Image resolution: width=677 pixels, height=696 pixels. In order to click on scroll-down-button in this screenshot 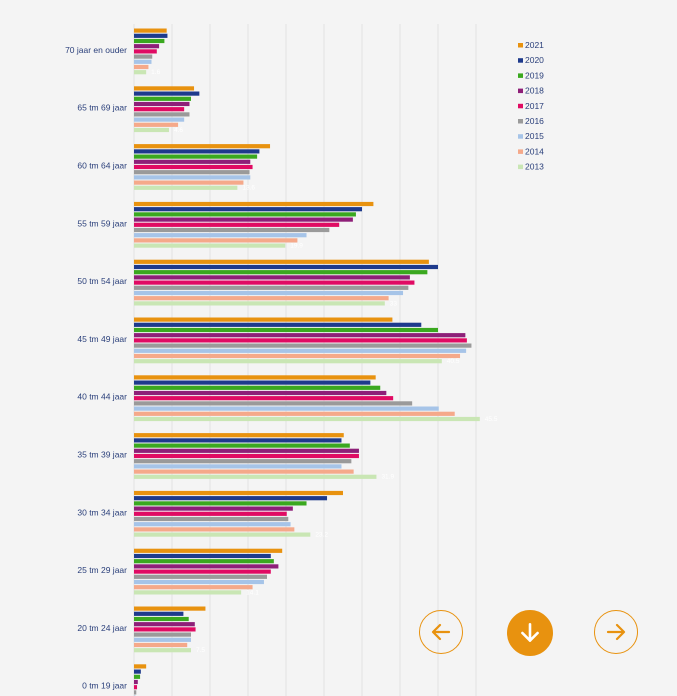, I will do `click(530, 633)`.